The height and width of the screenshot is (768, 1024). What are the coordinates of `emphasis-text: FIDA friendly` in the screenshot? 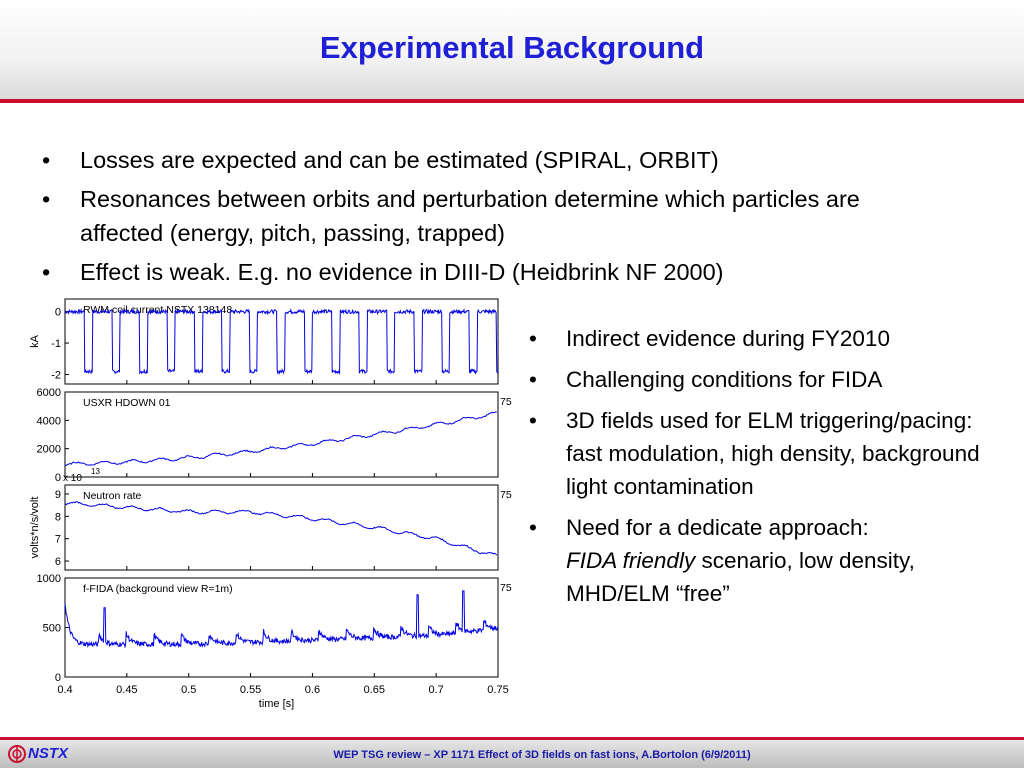 It's located at (631, 560).